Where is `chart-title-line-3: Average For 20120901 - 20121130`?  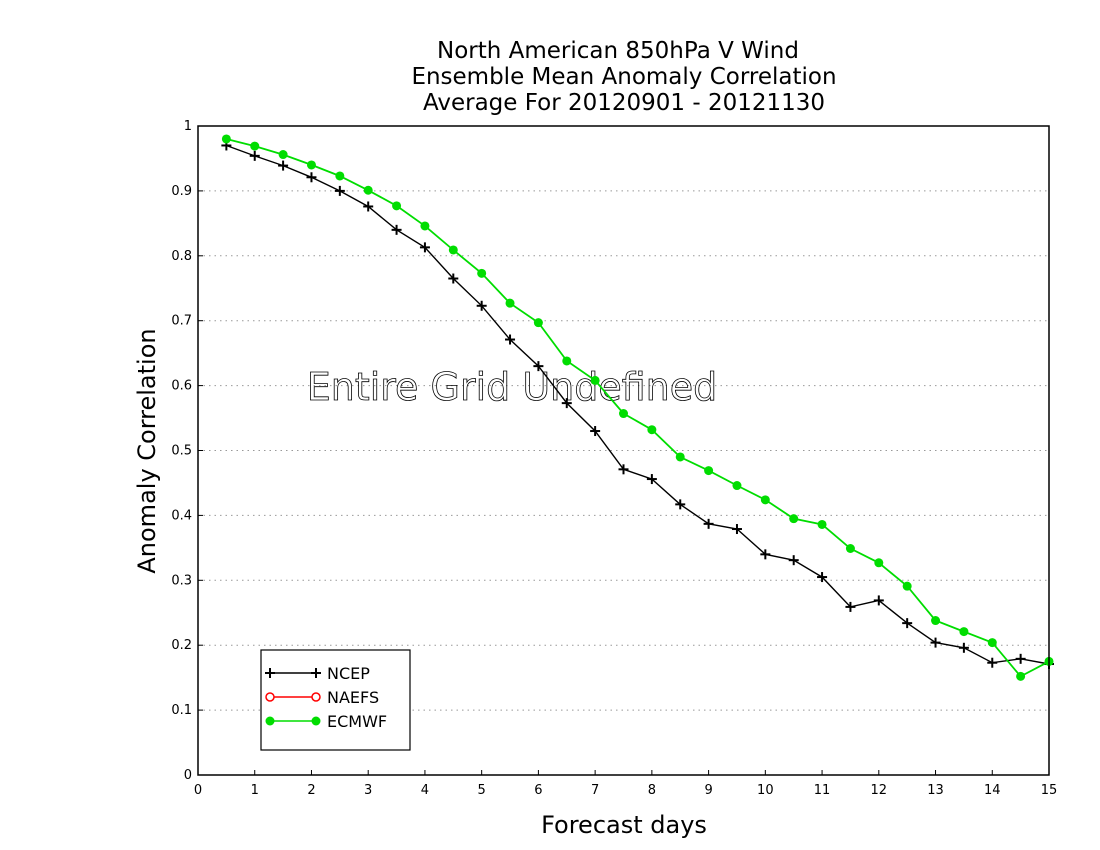 chart-title-line-3: Average For 20120901 - 20121130 is located at coordinates (624, 103).